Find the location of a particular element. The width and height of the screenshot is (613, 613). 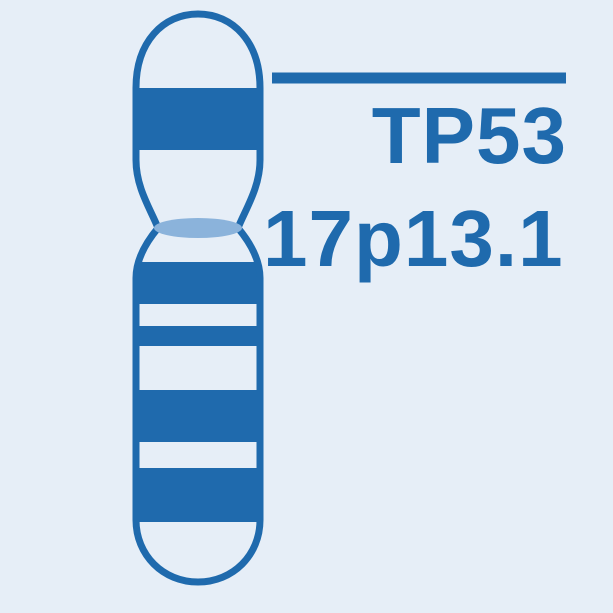

q-arm-bands is located at coordinates (198, 392).